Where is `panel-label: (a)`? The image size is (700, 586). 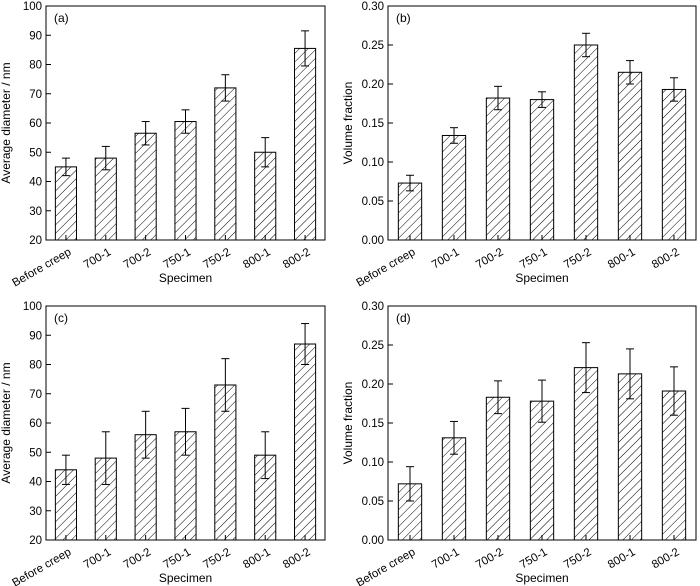
panel-label: (a) is located at coordinates (61, 18).